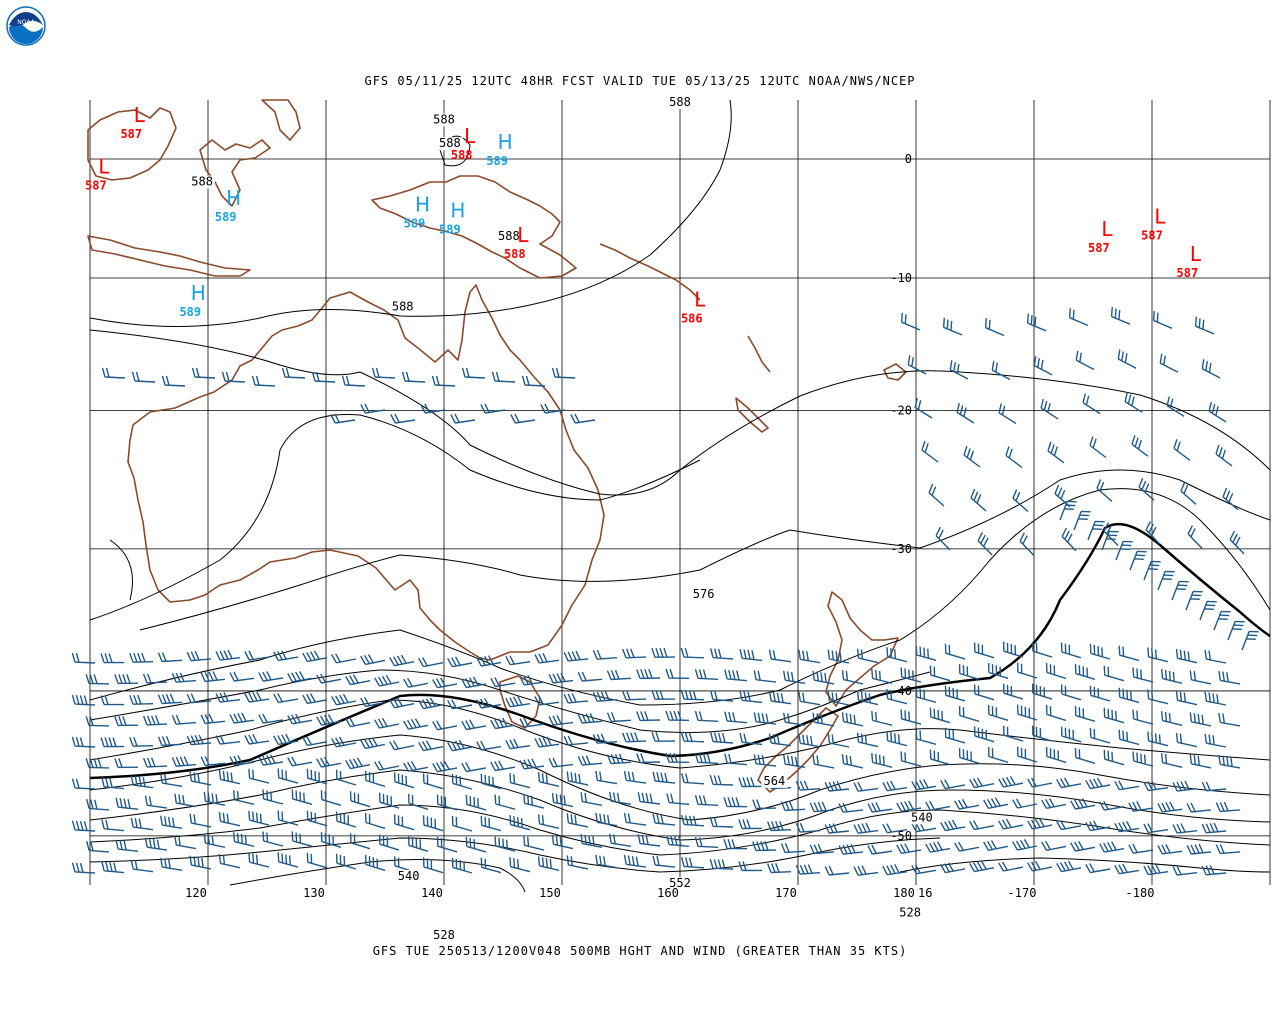  What do you see at coordinates (403, 306) in the screenshot?
I see `contour-label: 588` at bounding box center [403, 306].